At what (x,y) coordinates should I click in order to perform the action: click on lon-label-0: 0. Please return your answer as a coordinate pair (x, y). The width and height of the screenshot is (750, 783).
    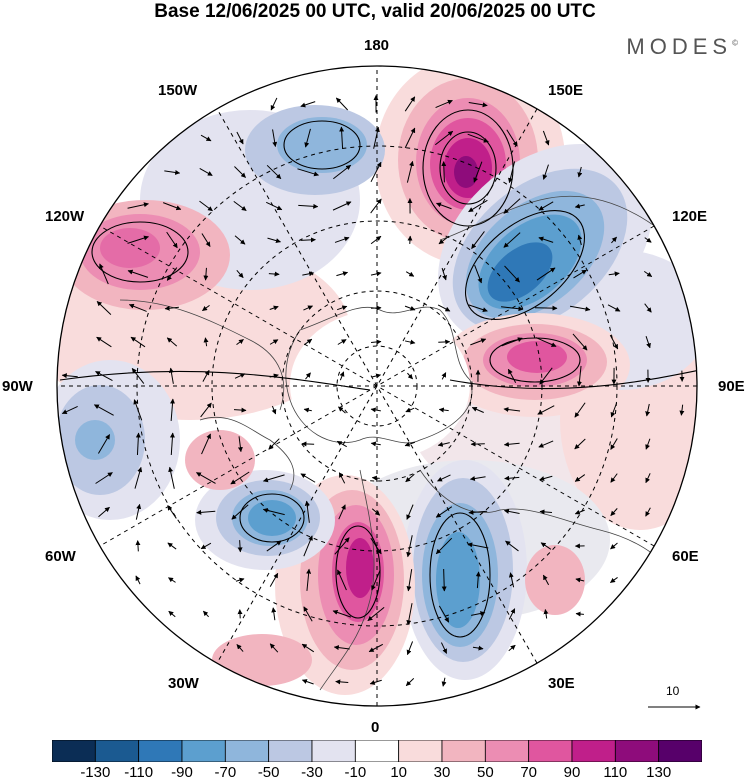
    Looking at the image, I should click on (375, 727).